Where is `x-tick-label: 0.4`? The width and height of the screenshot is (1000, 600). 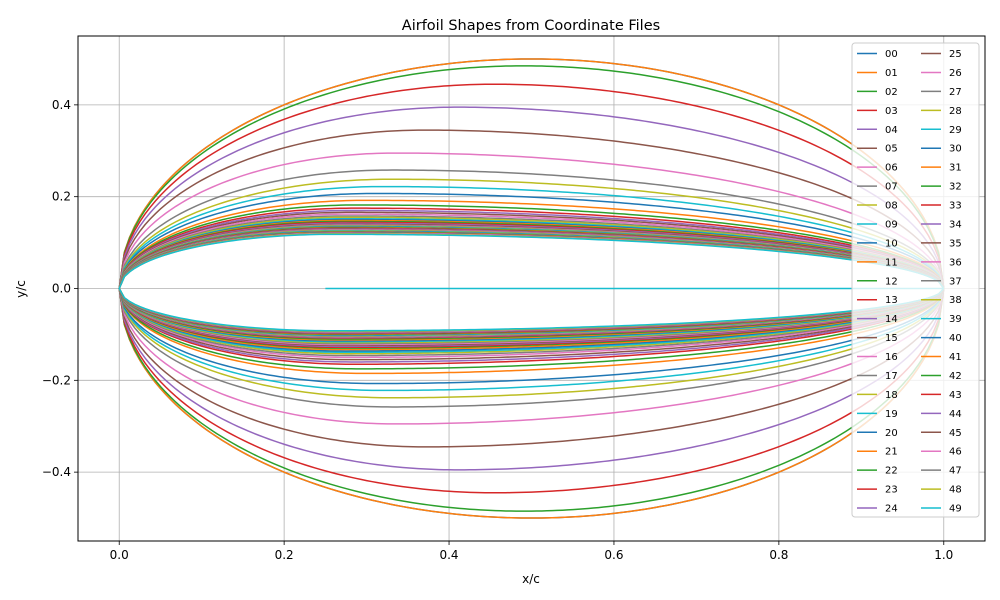
x-tick-label: 0.4 is located at coordinates (448, 555).